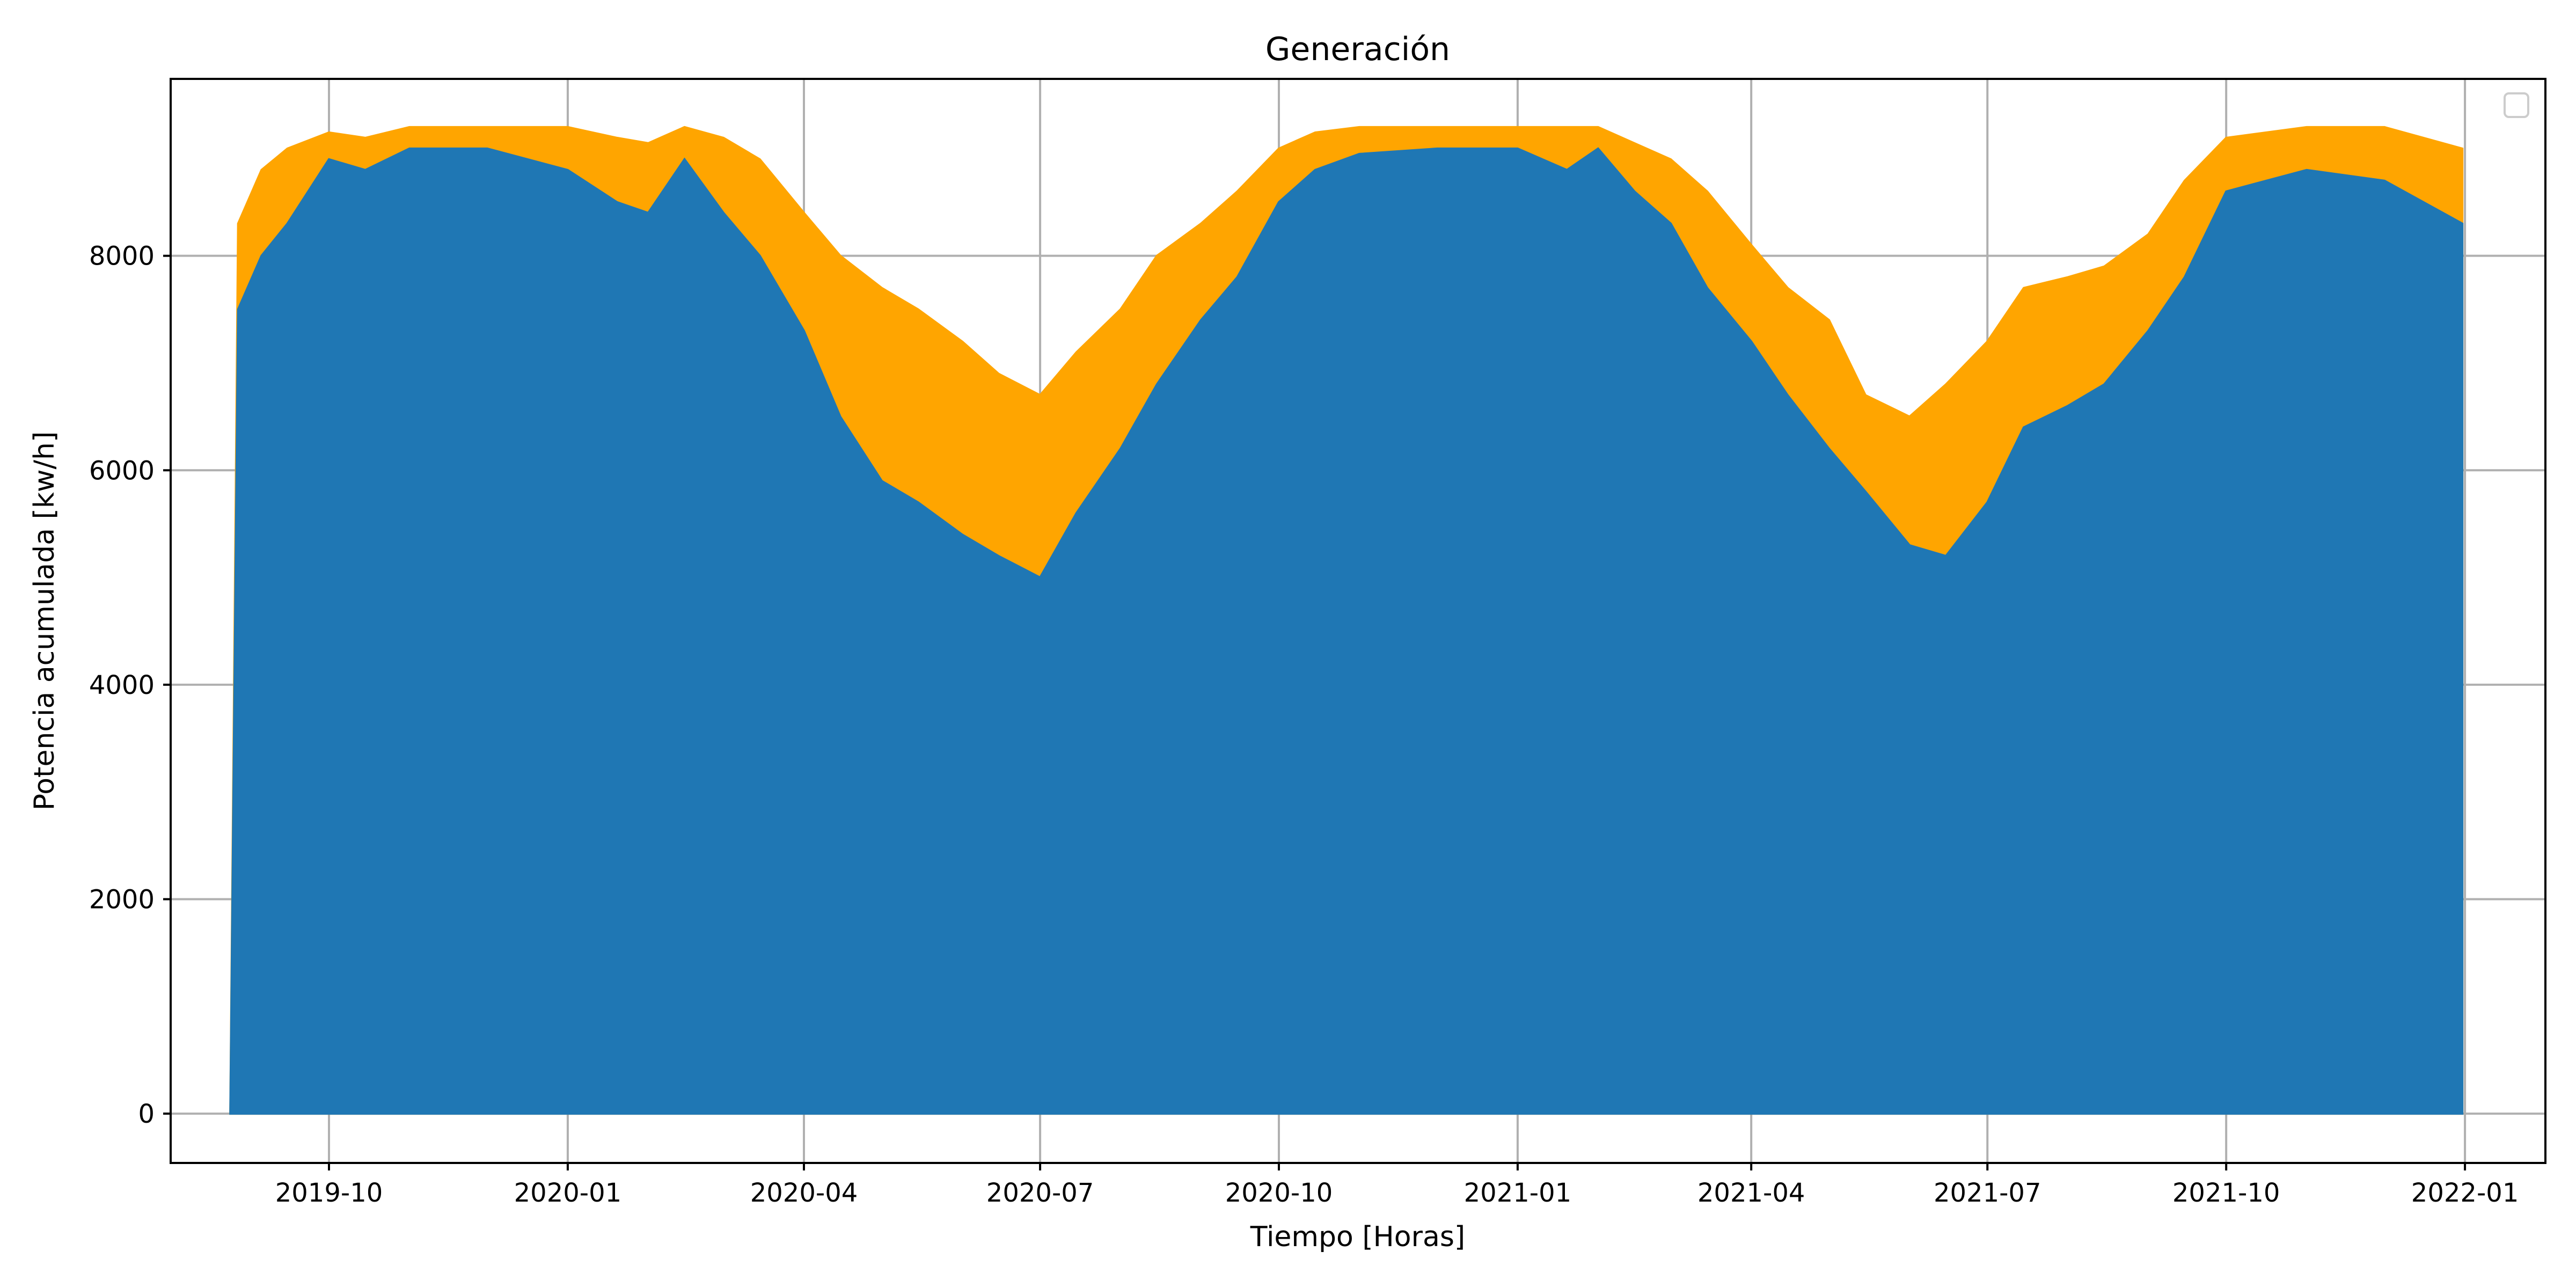 The width and height of the screenshot is (2576, 1288). I want to click on y-axis: 0 2000 4000 6000 8000, so click(130, 685).